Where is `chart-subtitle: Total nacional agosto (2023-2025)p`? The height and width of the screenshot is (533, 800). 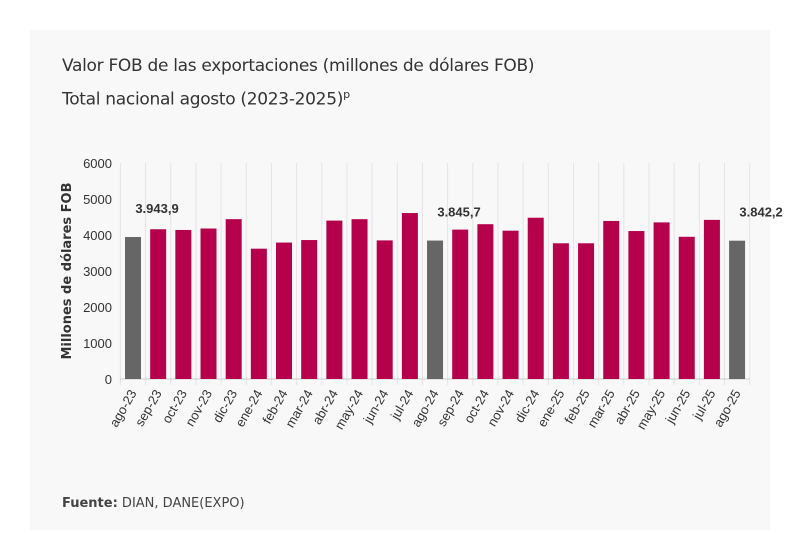 chart-subtitle: Total nacional agosto (2023-2025)p is located at coordinates (206, 99).